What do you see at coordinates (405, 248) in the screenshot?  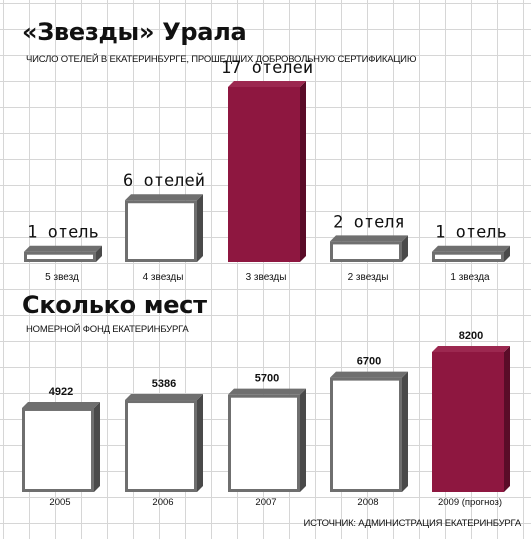 I see `chart1-bar-4-side` at bounding box center [405, 248].